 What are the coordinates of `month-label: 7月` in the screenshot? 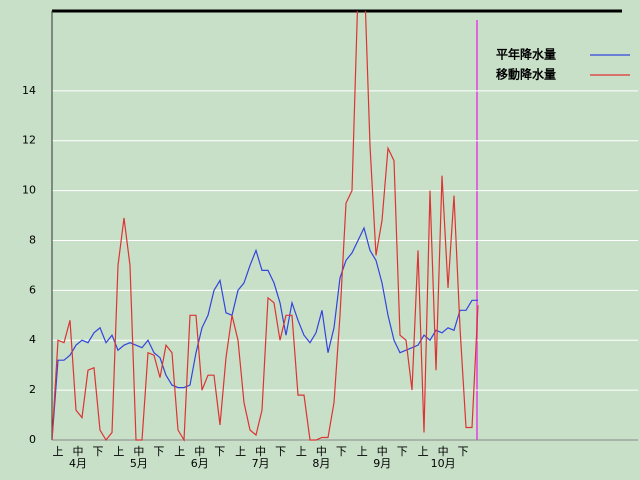 It's located at (261, 463).